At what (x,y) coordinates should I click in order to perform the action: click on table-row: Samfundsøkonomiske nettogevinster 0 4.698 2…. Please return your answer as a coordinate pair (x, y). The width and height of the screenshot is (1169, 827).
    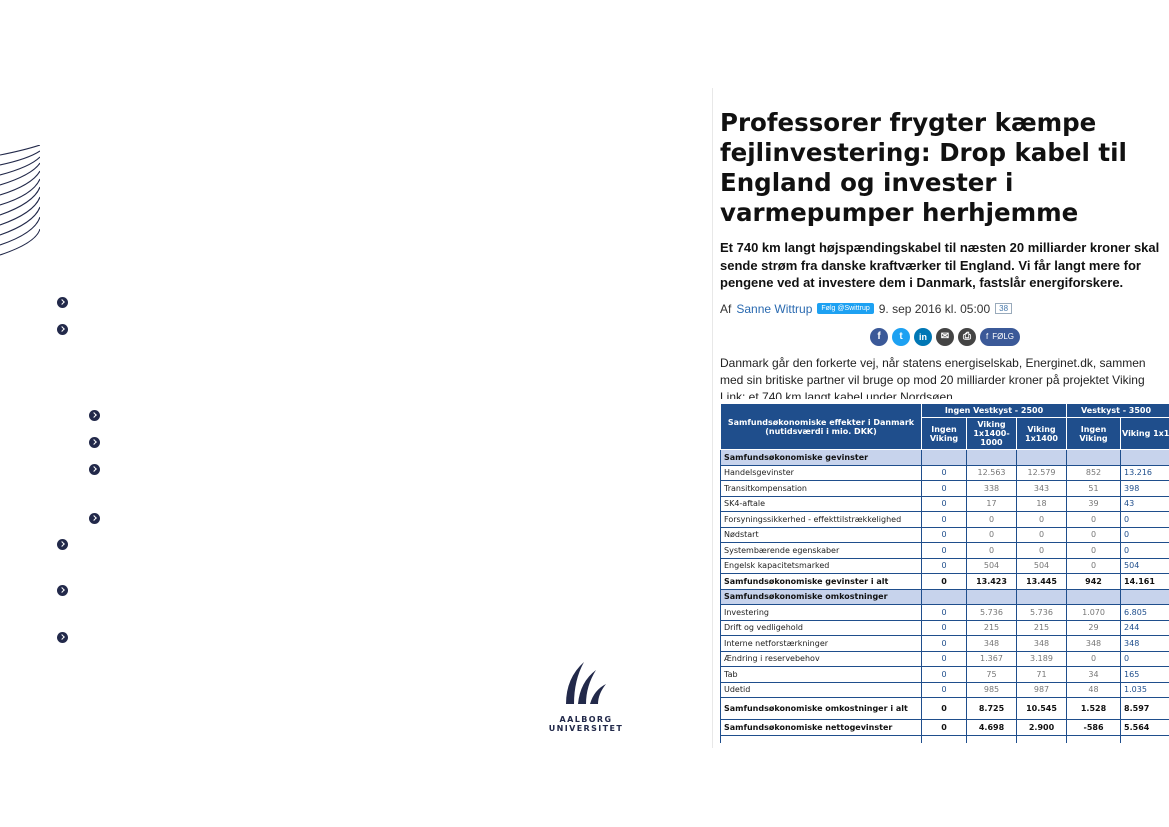
    Looking at the image, I should click on (944, 727).